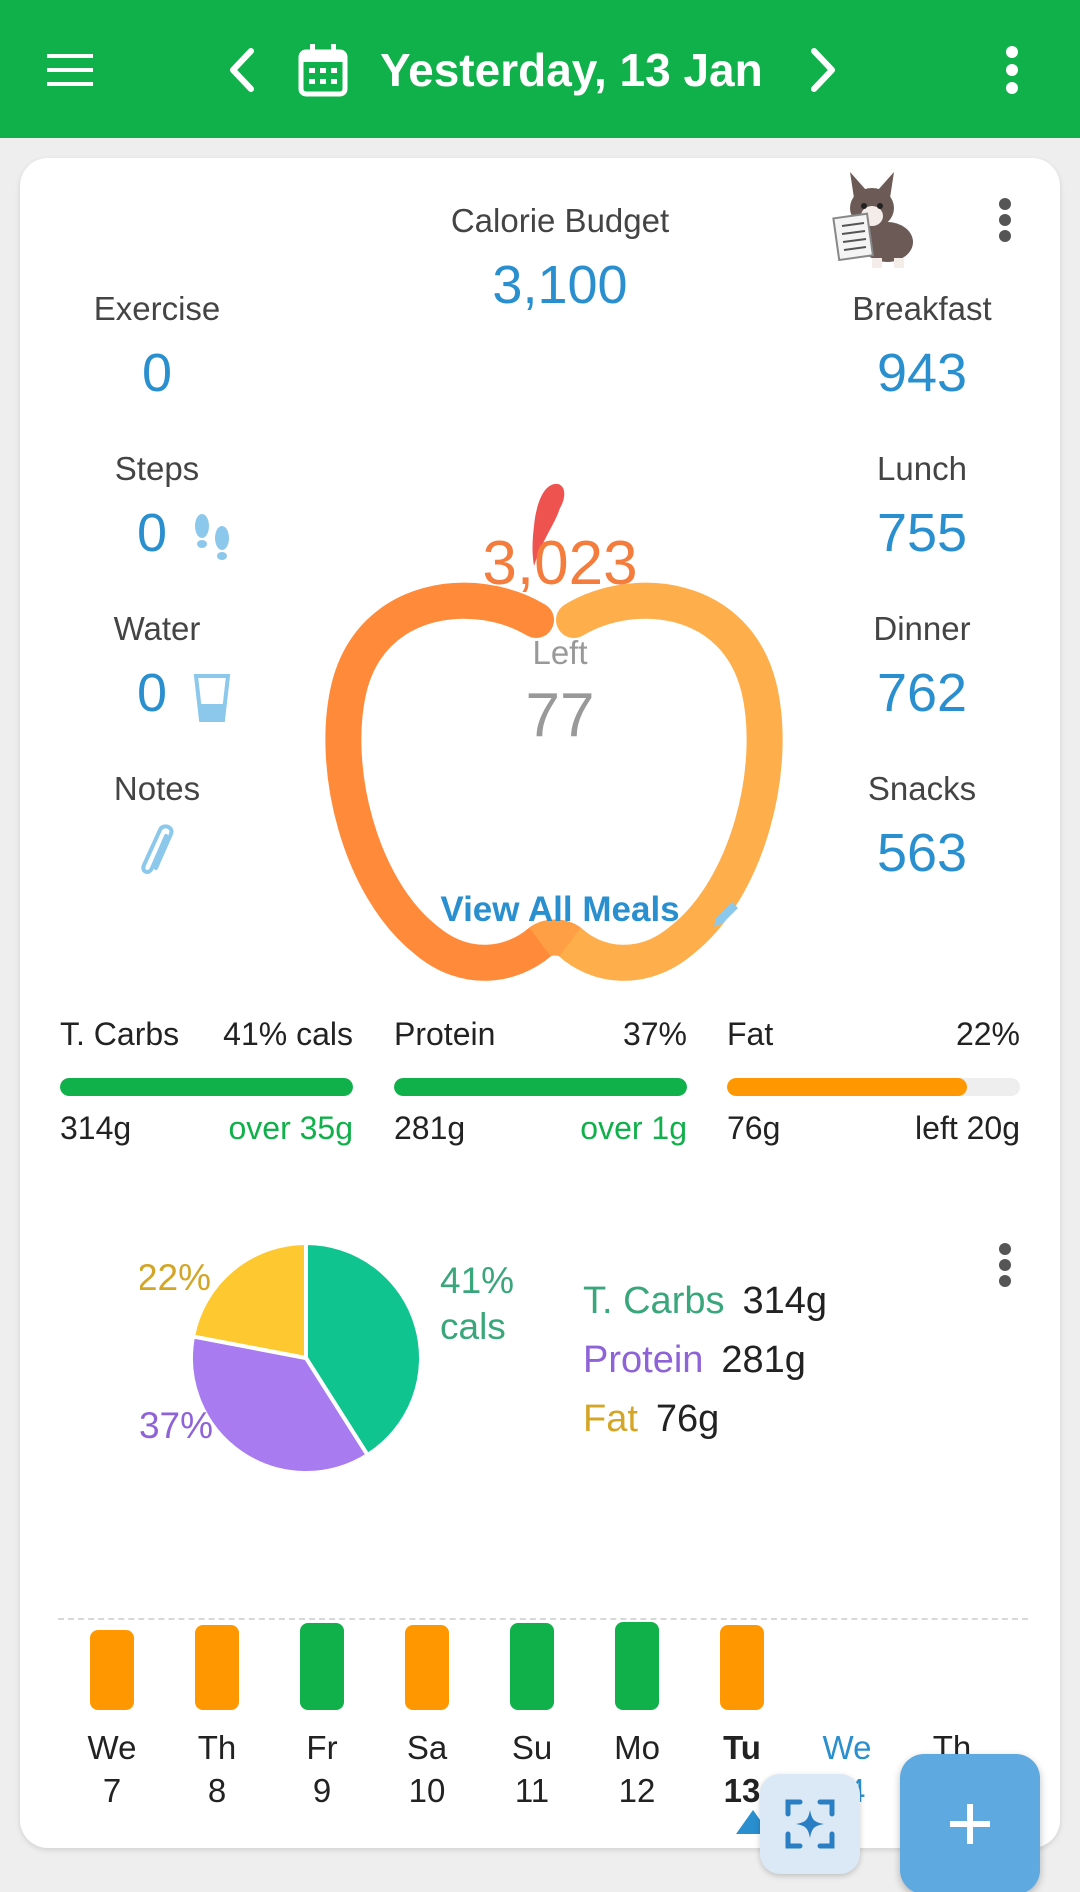 Image resolution: width=1080 pixels, height=1892 pixels. What do you see at coordinates (560, 715) in the screenshot?
I see `left-value: 77` at bounding box center [560, 715].